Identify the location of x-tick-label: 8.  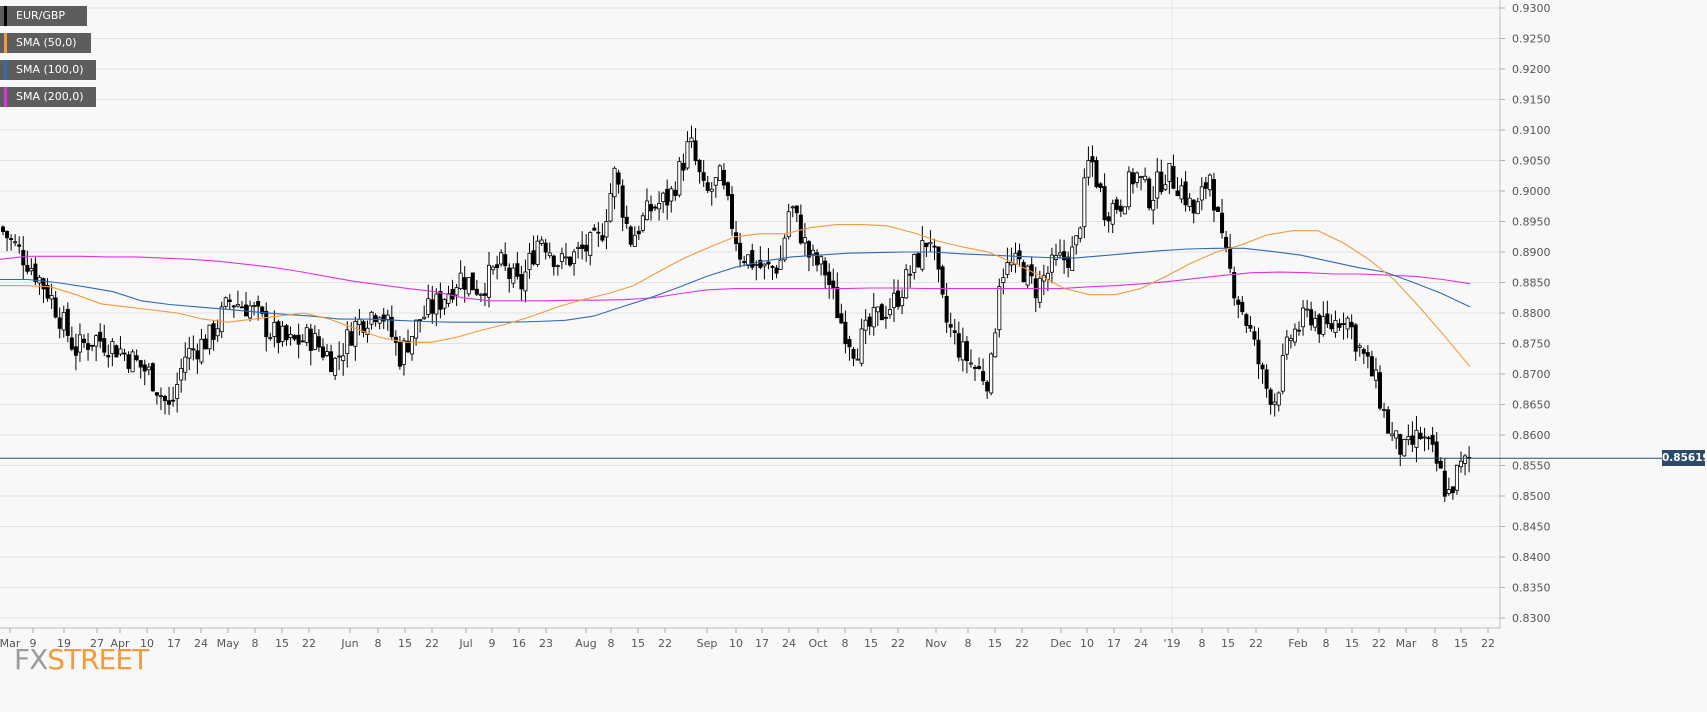
(378, 643).